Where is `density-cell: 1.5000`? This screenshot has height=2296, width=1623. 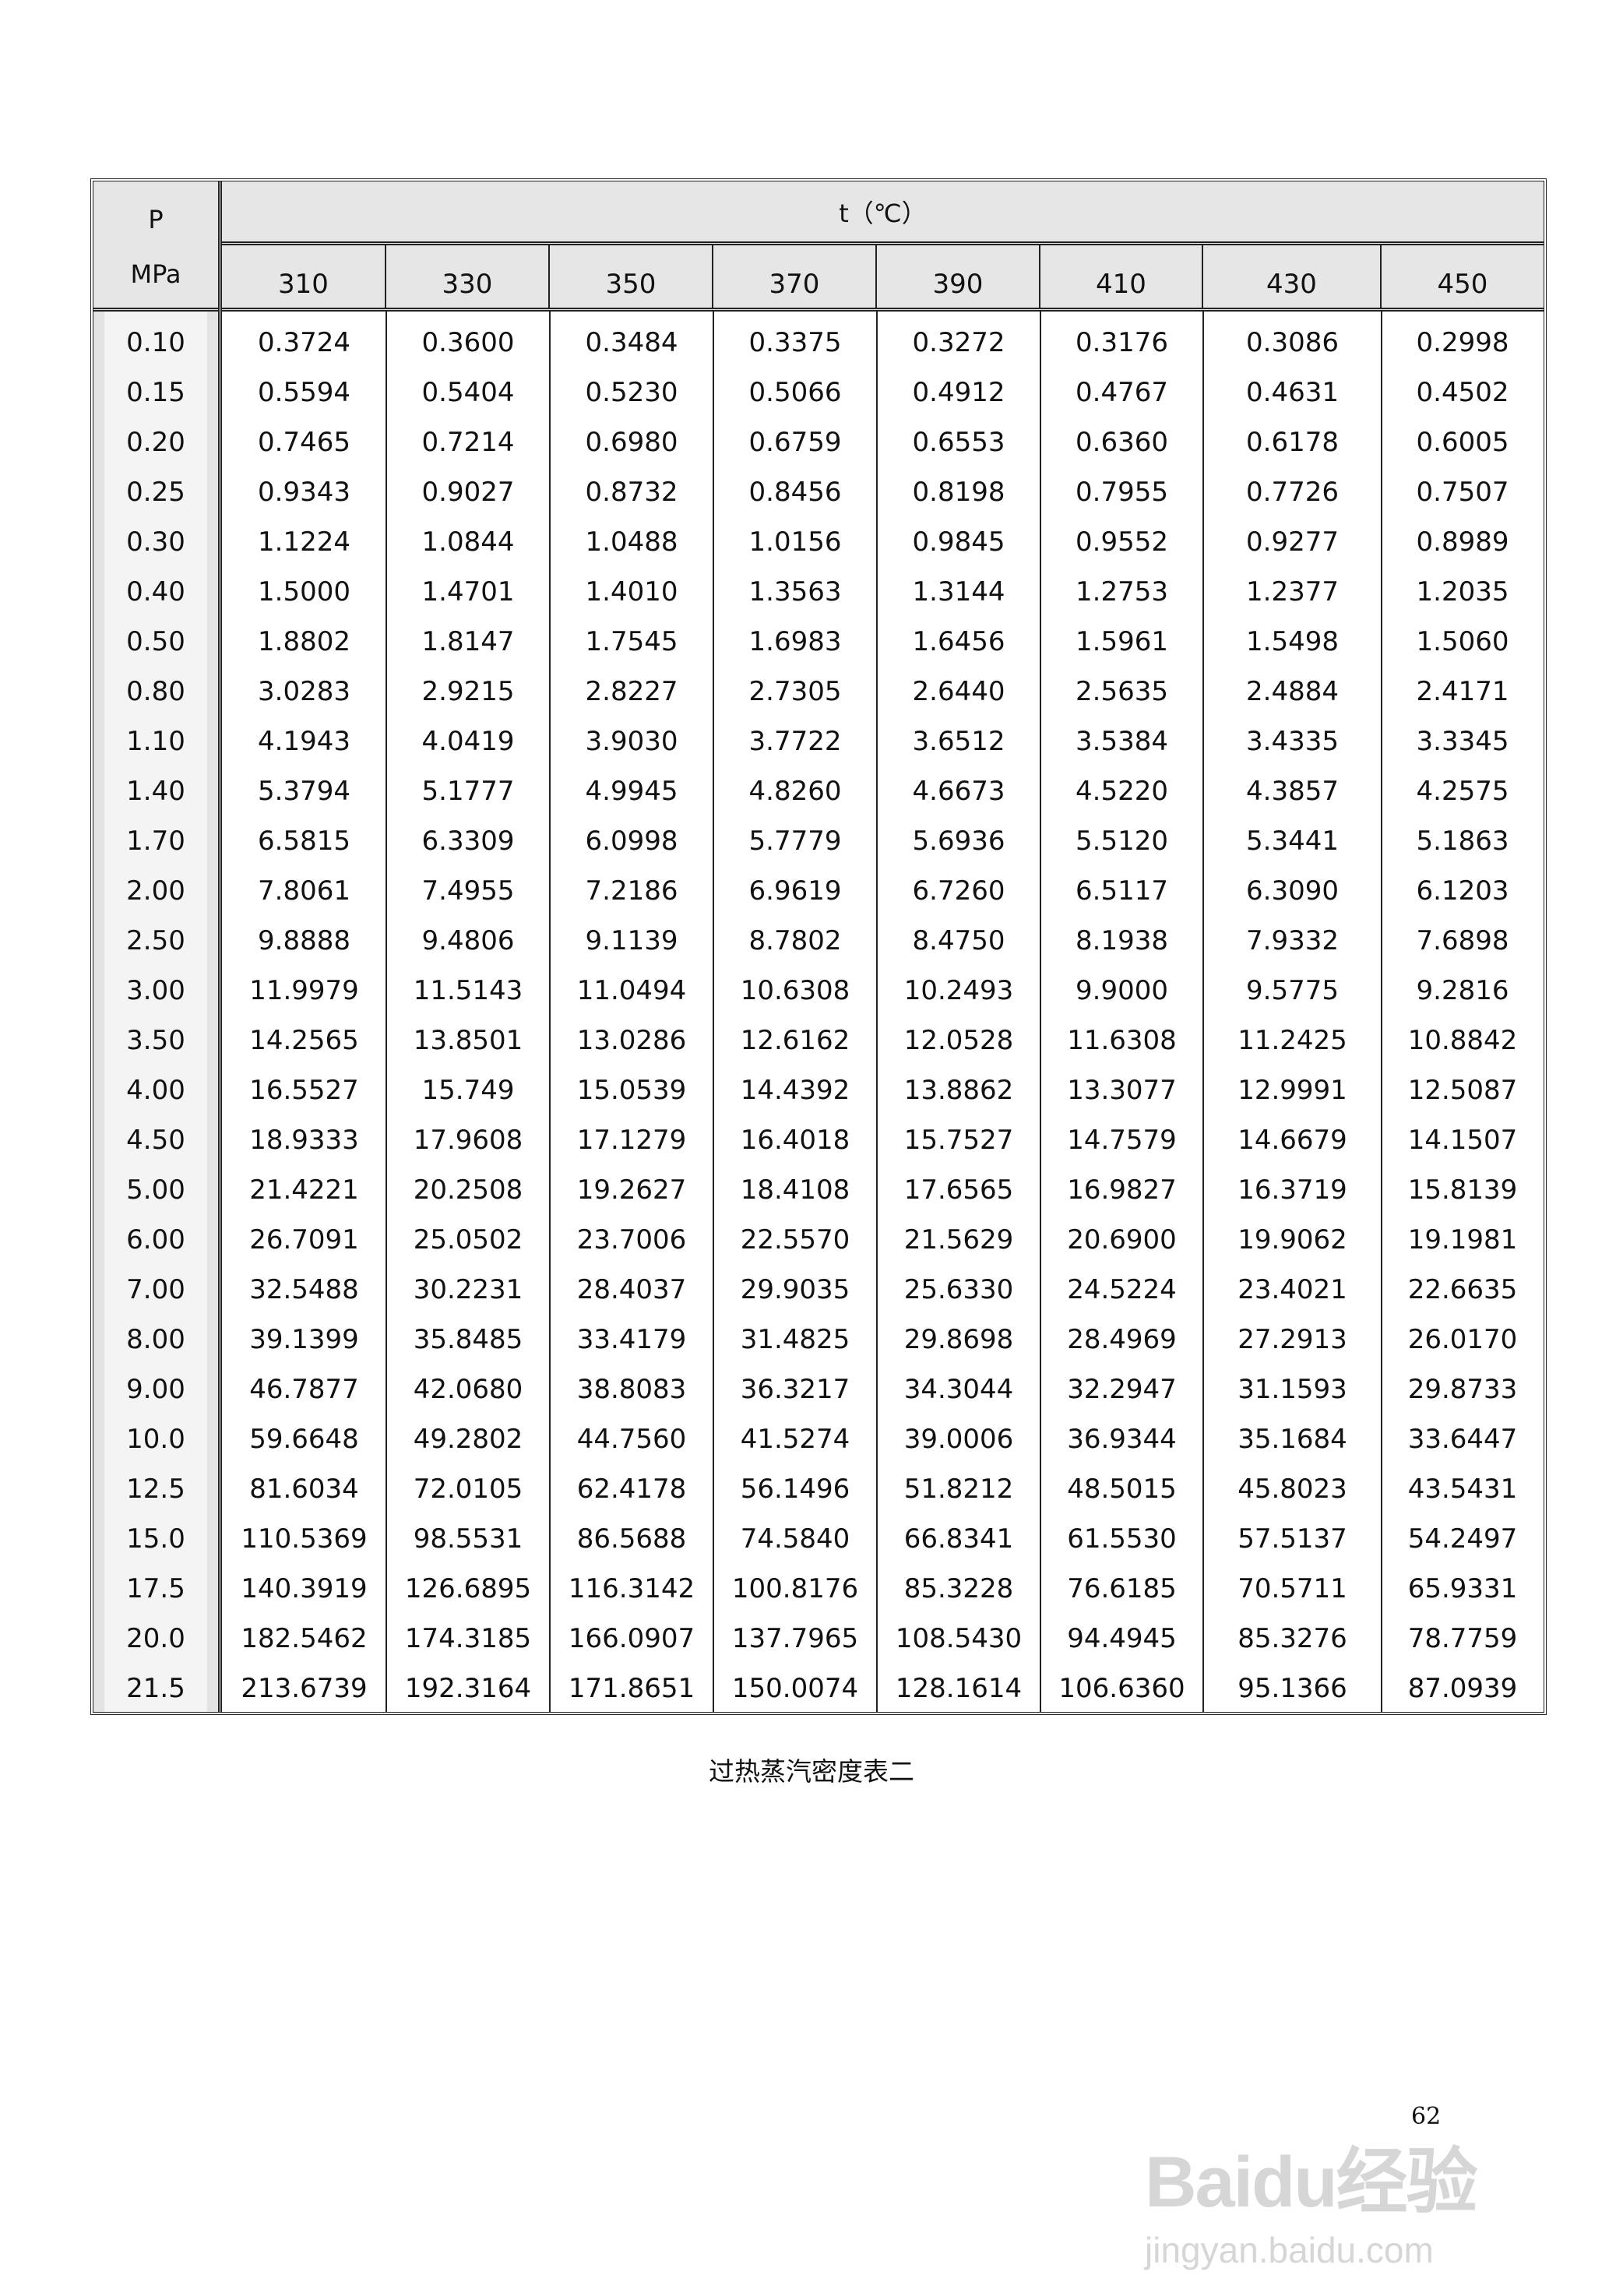 density-cell: 1.5000 is located at coordinates (304, 591).